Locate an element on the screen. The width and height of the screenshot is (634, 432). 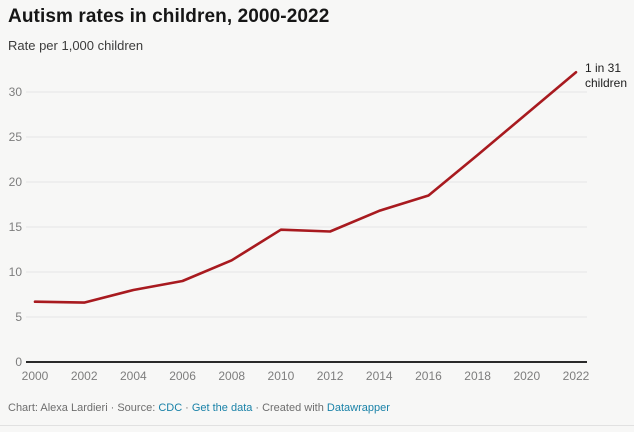
y-tick-label: 25 is located at coordinates (16, 137).